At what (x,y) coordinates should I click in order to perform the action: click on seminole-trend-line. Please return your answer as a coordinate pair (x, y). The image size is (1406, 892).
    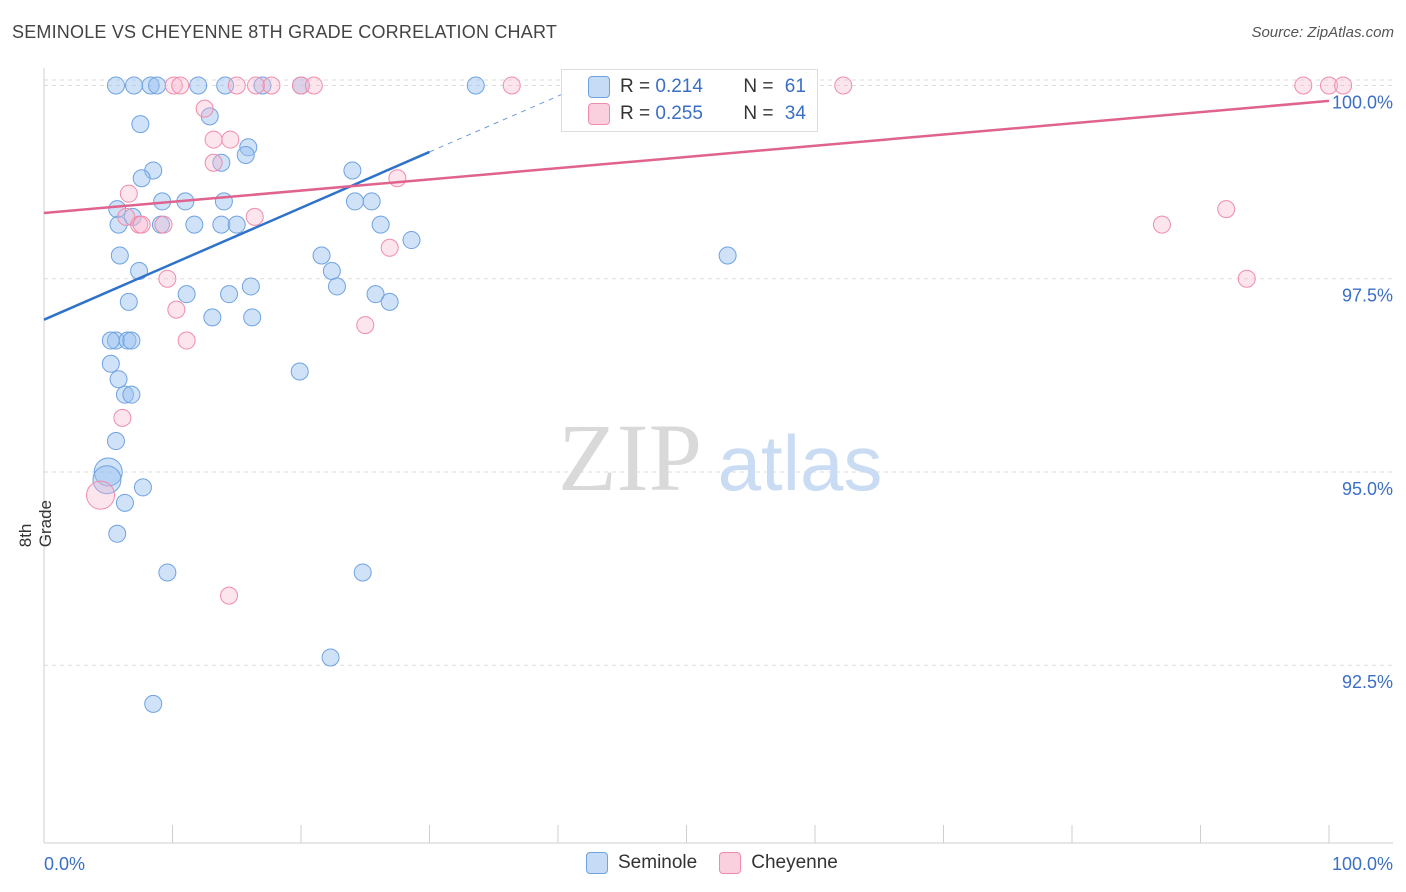
    Looking at the image, I should click on (236, 235).